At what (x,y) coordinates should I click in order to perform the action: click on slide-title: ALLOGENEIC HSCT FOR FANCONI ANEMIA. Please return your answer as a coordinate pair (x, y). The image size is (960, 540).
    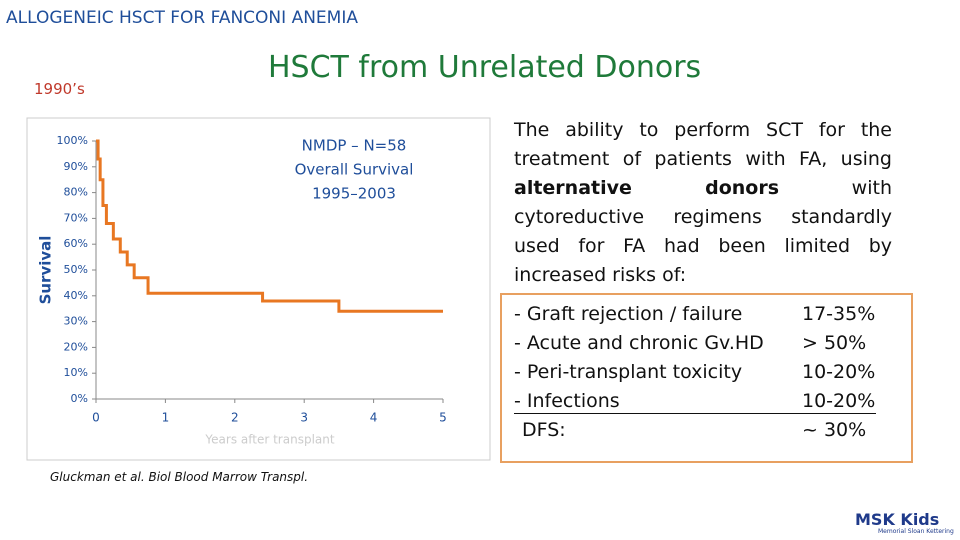
    Looking at the image, I should click on (182, 18).